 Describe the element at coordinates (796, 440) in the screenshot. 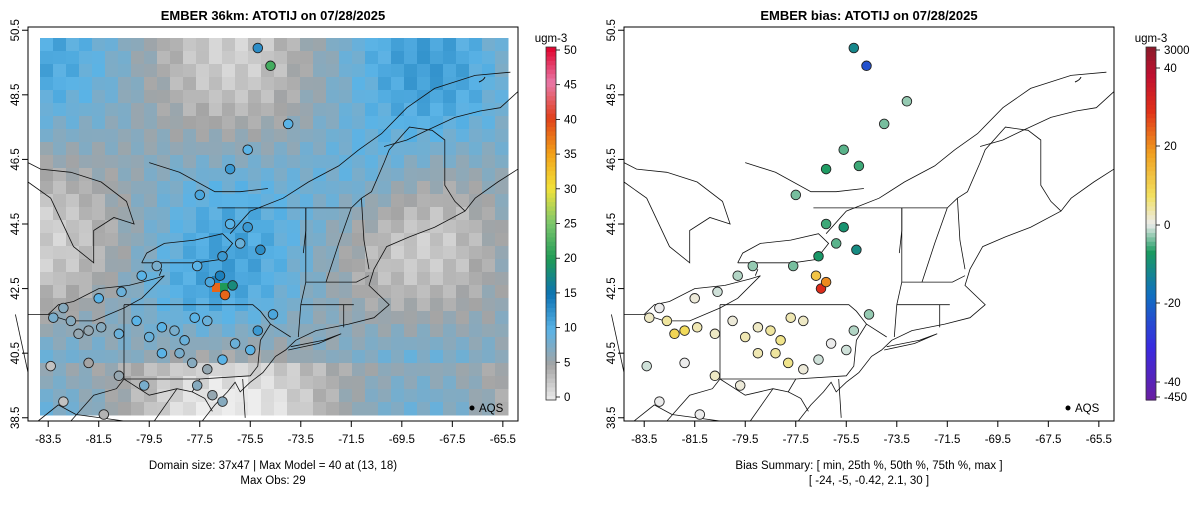

I see `x-tick-label: -77.5` at that location.